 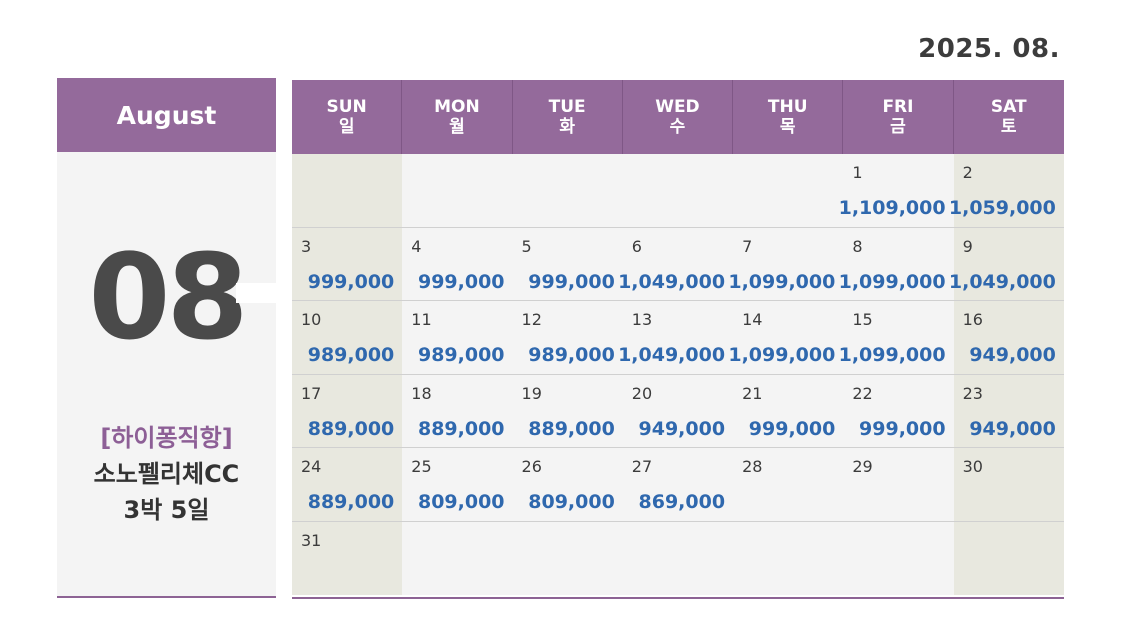 I want to click on calendar-day-cell: 20 949,000, so click(x=678, y=410).